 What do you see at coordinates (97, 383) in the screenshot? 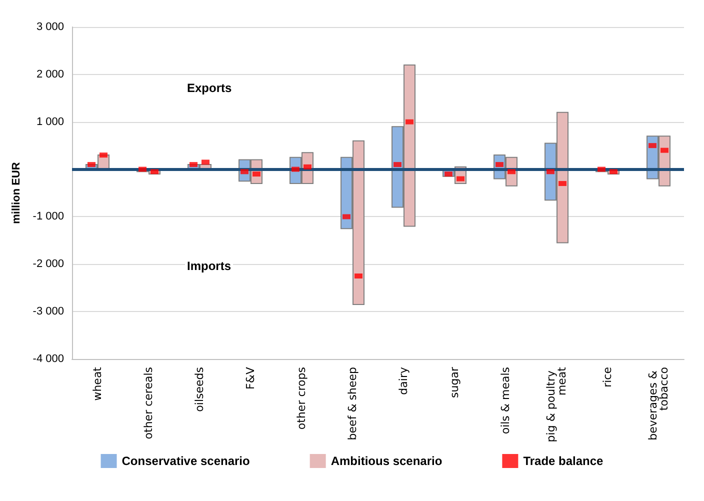
I see `x-tick-label: wheat` at bounding box center [97, 383].